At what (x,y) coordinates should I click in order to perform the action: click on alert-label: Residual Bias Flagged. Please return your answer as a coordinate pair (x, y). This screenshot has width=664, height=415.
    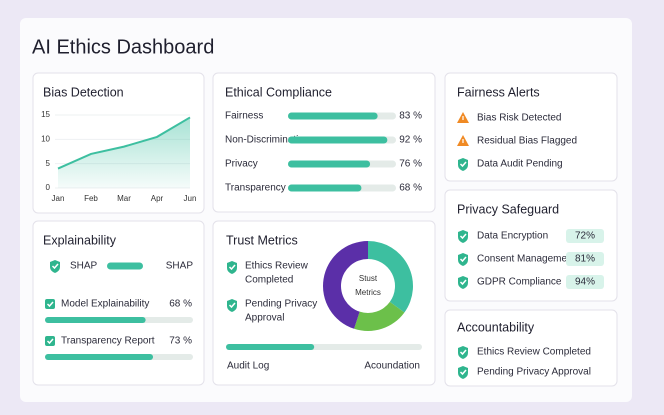
    Looking at the image, I should click on (527, 141).